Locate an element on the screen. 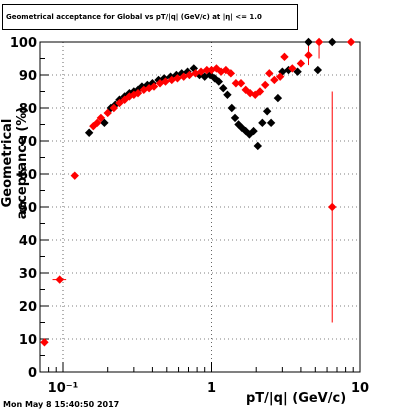 The width and height of the screenshot is (400, 414). y-tick-label: 100 is located at coordinates (23, 43).